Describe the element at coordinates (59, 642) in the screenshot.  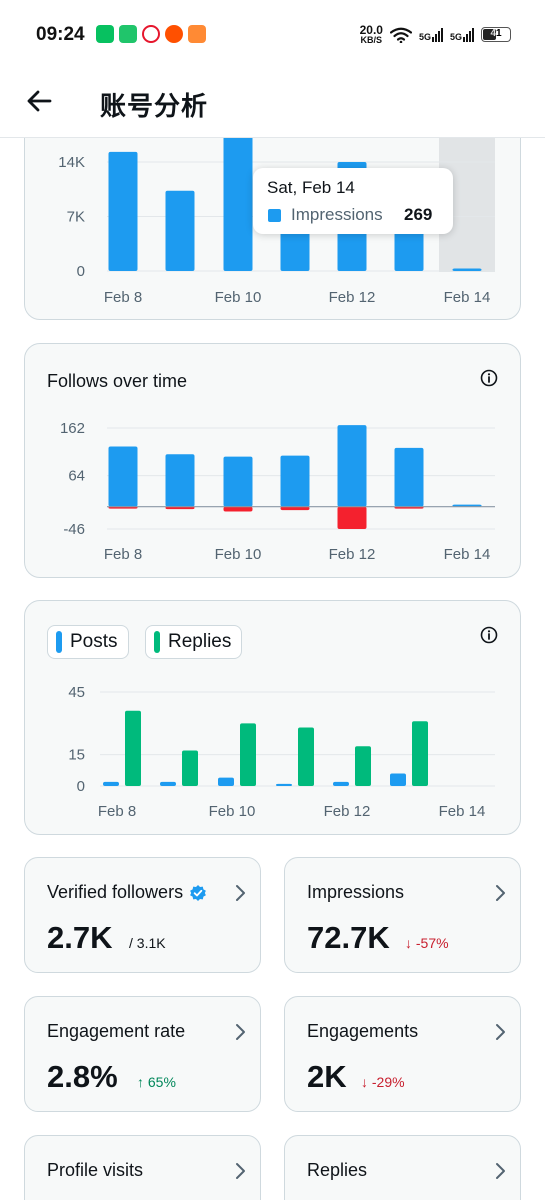
I see `posts-swatch` at that location.